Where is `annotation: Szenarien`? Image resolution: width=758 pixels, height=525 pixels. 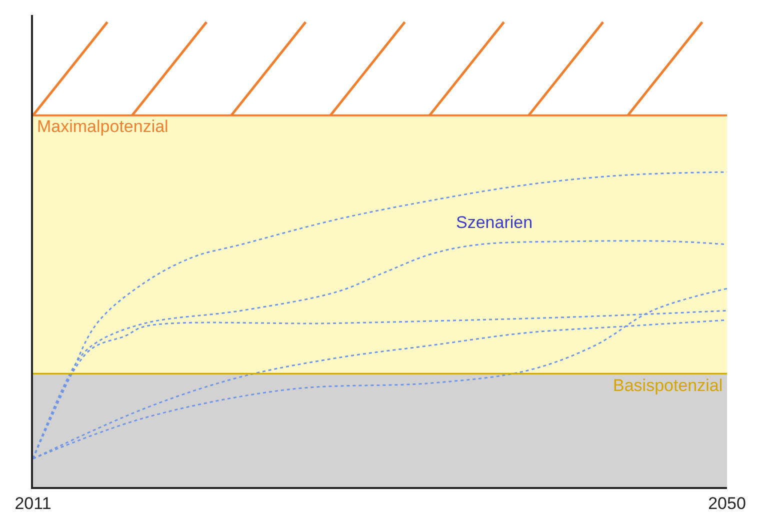 annotation: Szenarien is located at coordinates (494, 222).